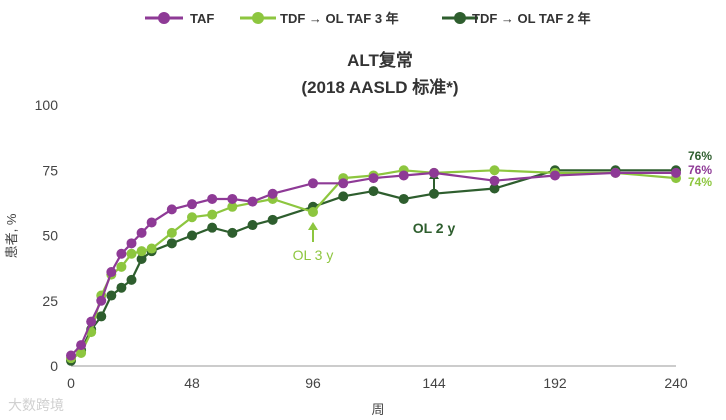 The height and width of the screenshot is (420, 726). Describe the element at coordinates (47, 105) in the screenshot. I see `y-tick-label: 100` at that location.